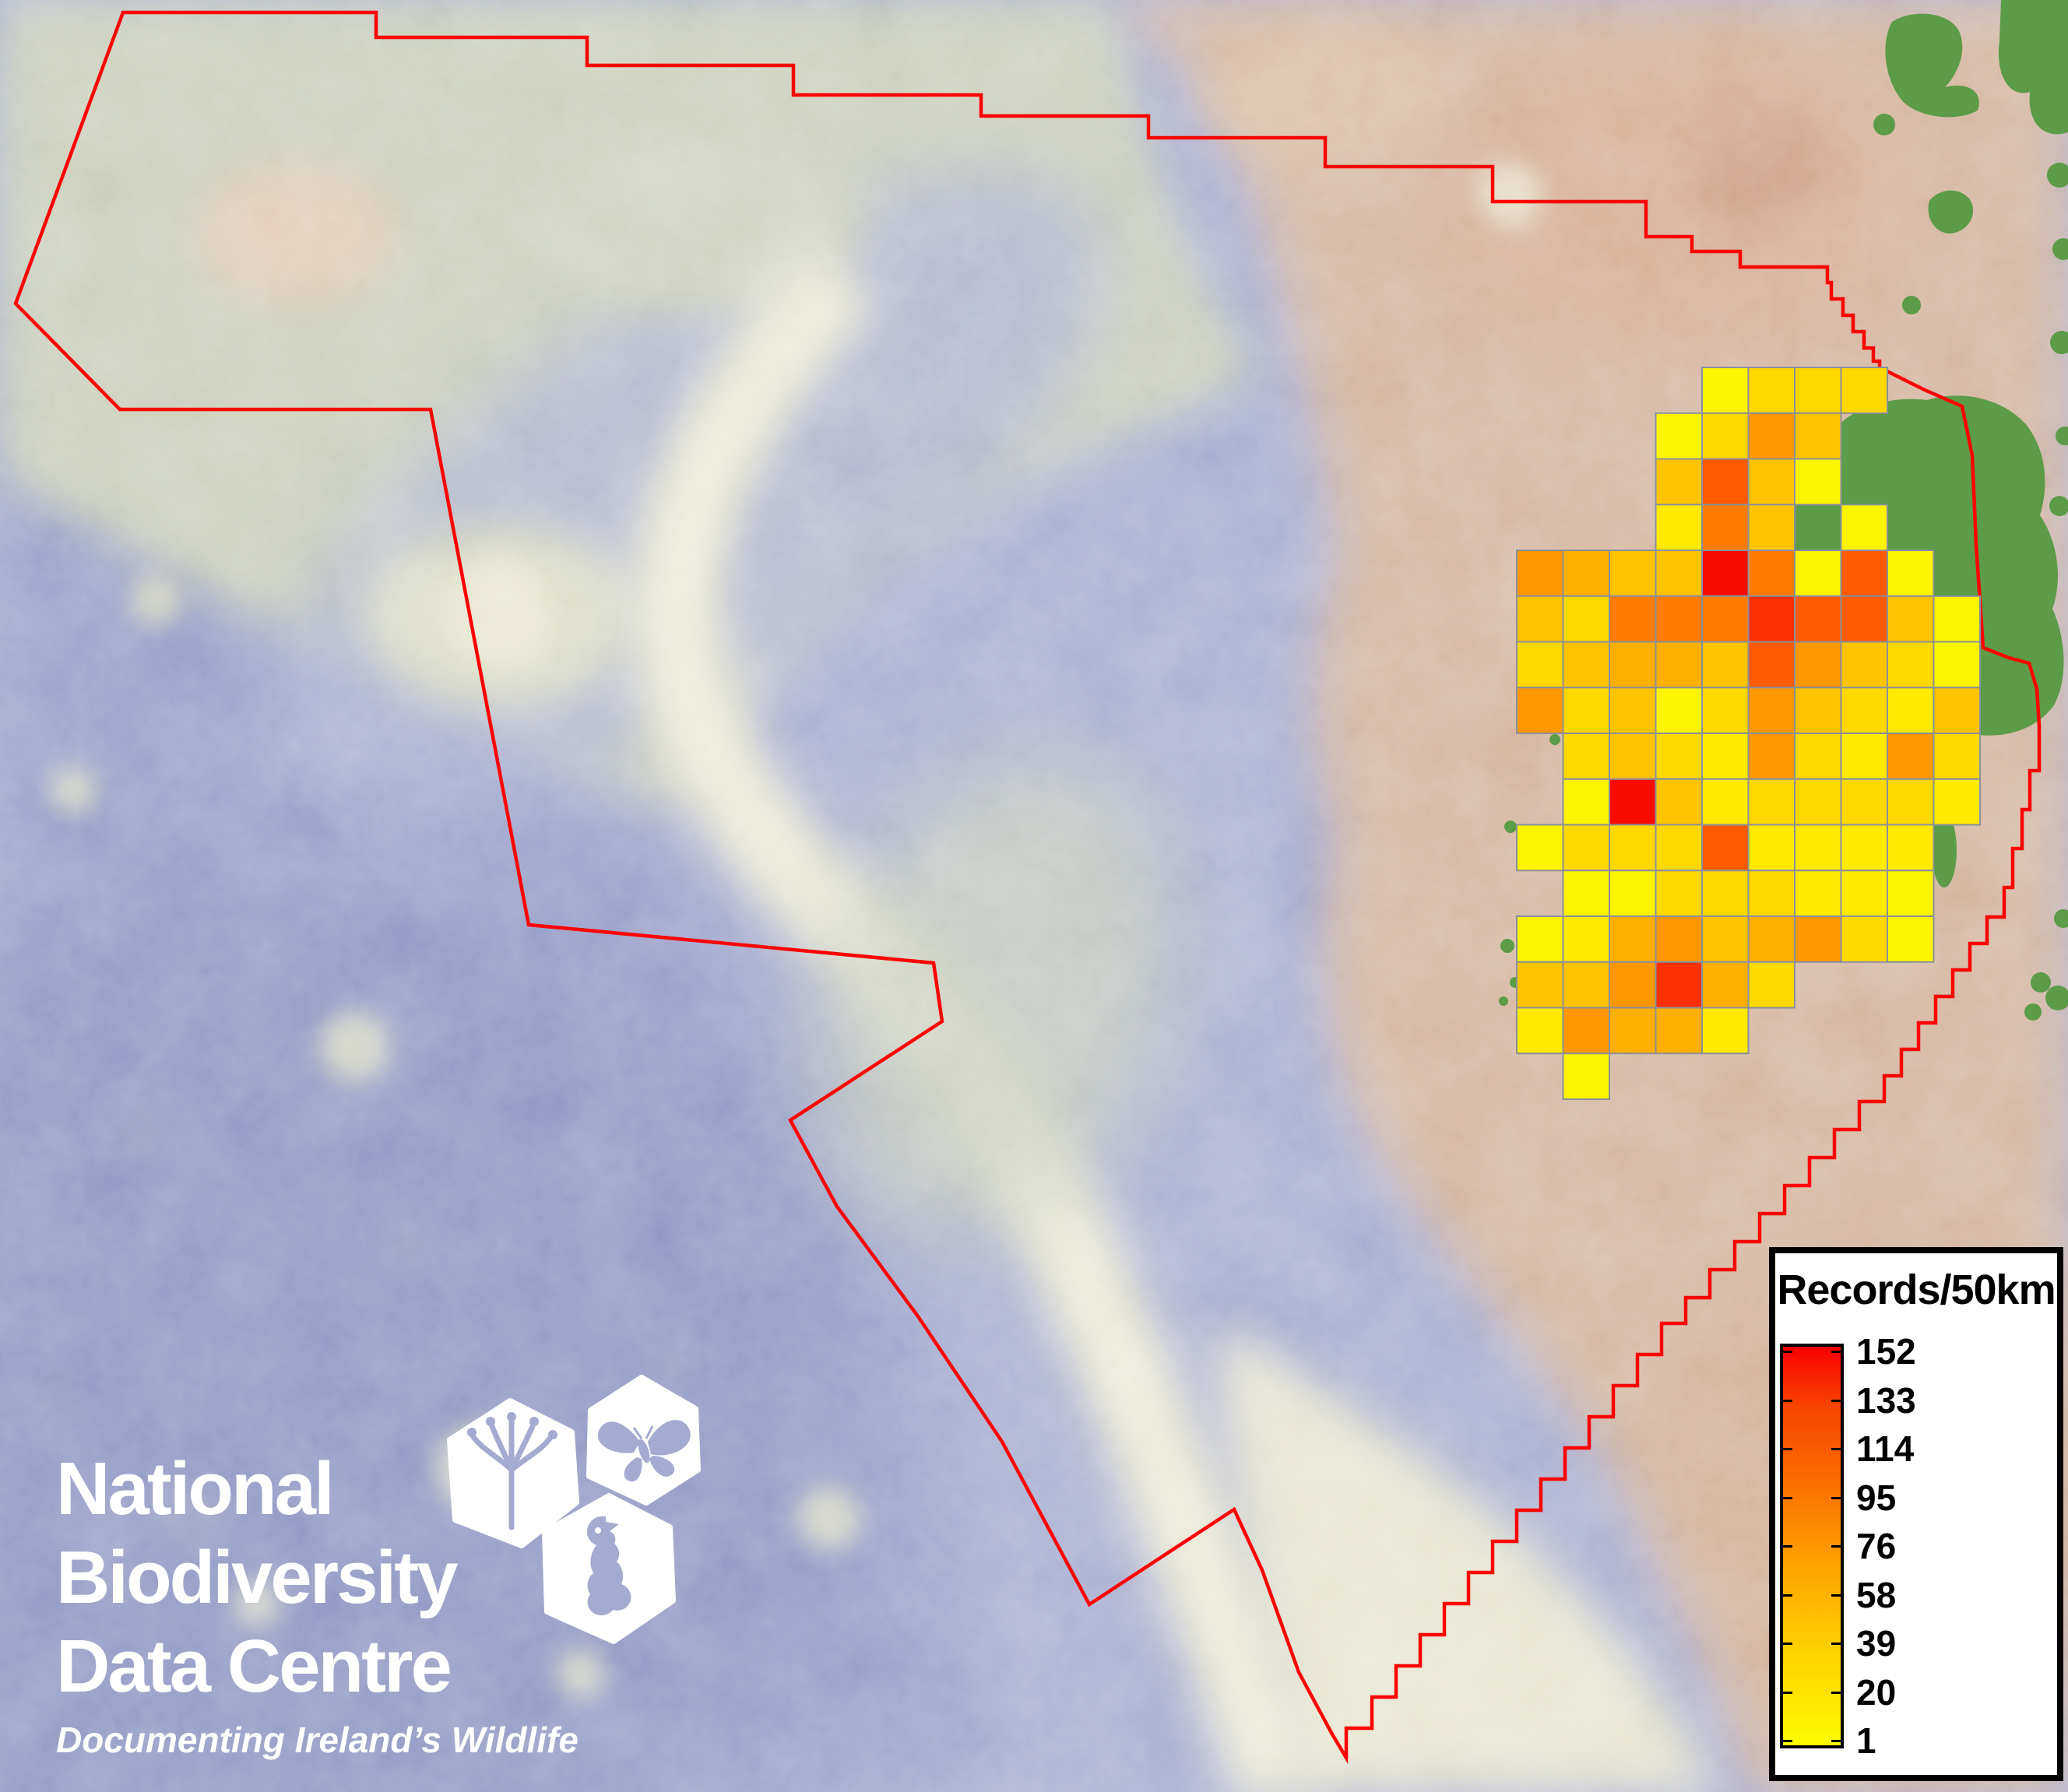  I want to click on legend-label: 1, so click(1866, 1740).